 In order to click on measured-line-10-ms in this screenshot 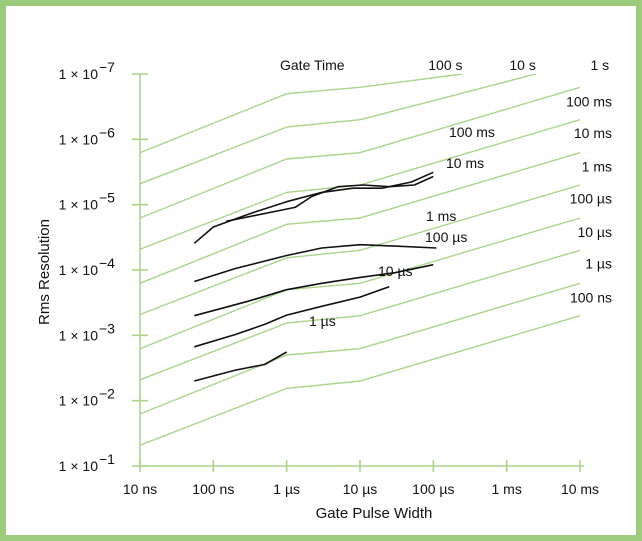, I will do `click(313, 207)`.